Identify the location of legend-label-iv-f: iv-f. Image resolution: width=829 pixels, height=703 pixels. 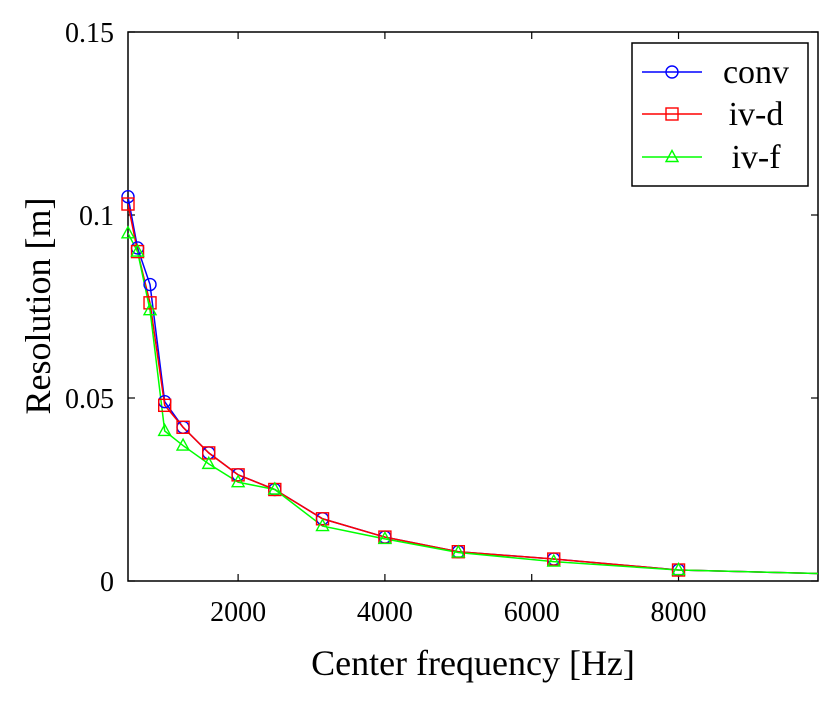
(756, 157).